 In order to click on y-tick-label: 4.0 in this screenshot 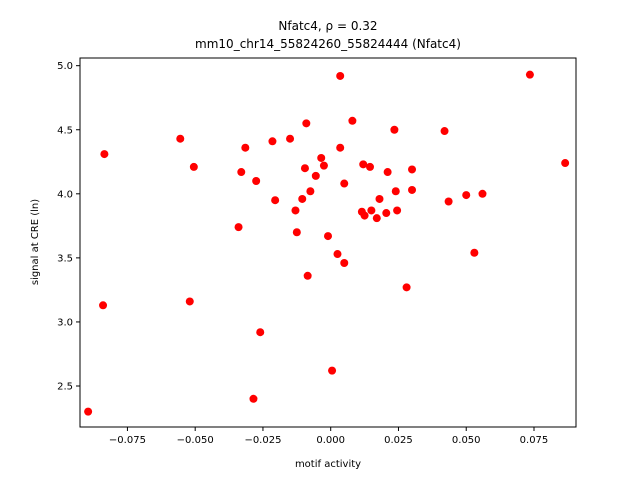, I will do `click(65, 194)`.